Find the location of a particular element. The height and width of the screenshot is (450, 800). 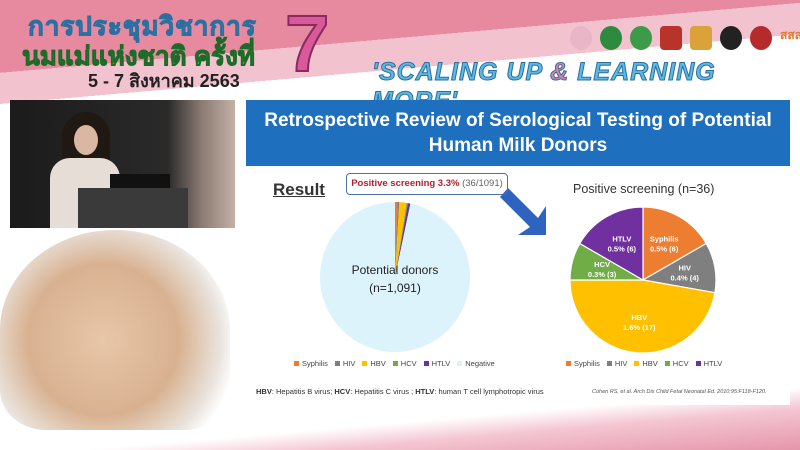

pie-slice-hcv is located at coordinates (401, 239).